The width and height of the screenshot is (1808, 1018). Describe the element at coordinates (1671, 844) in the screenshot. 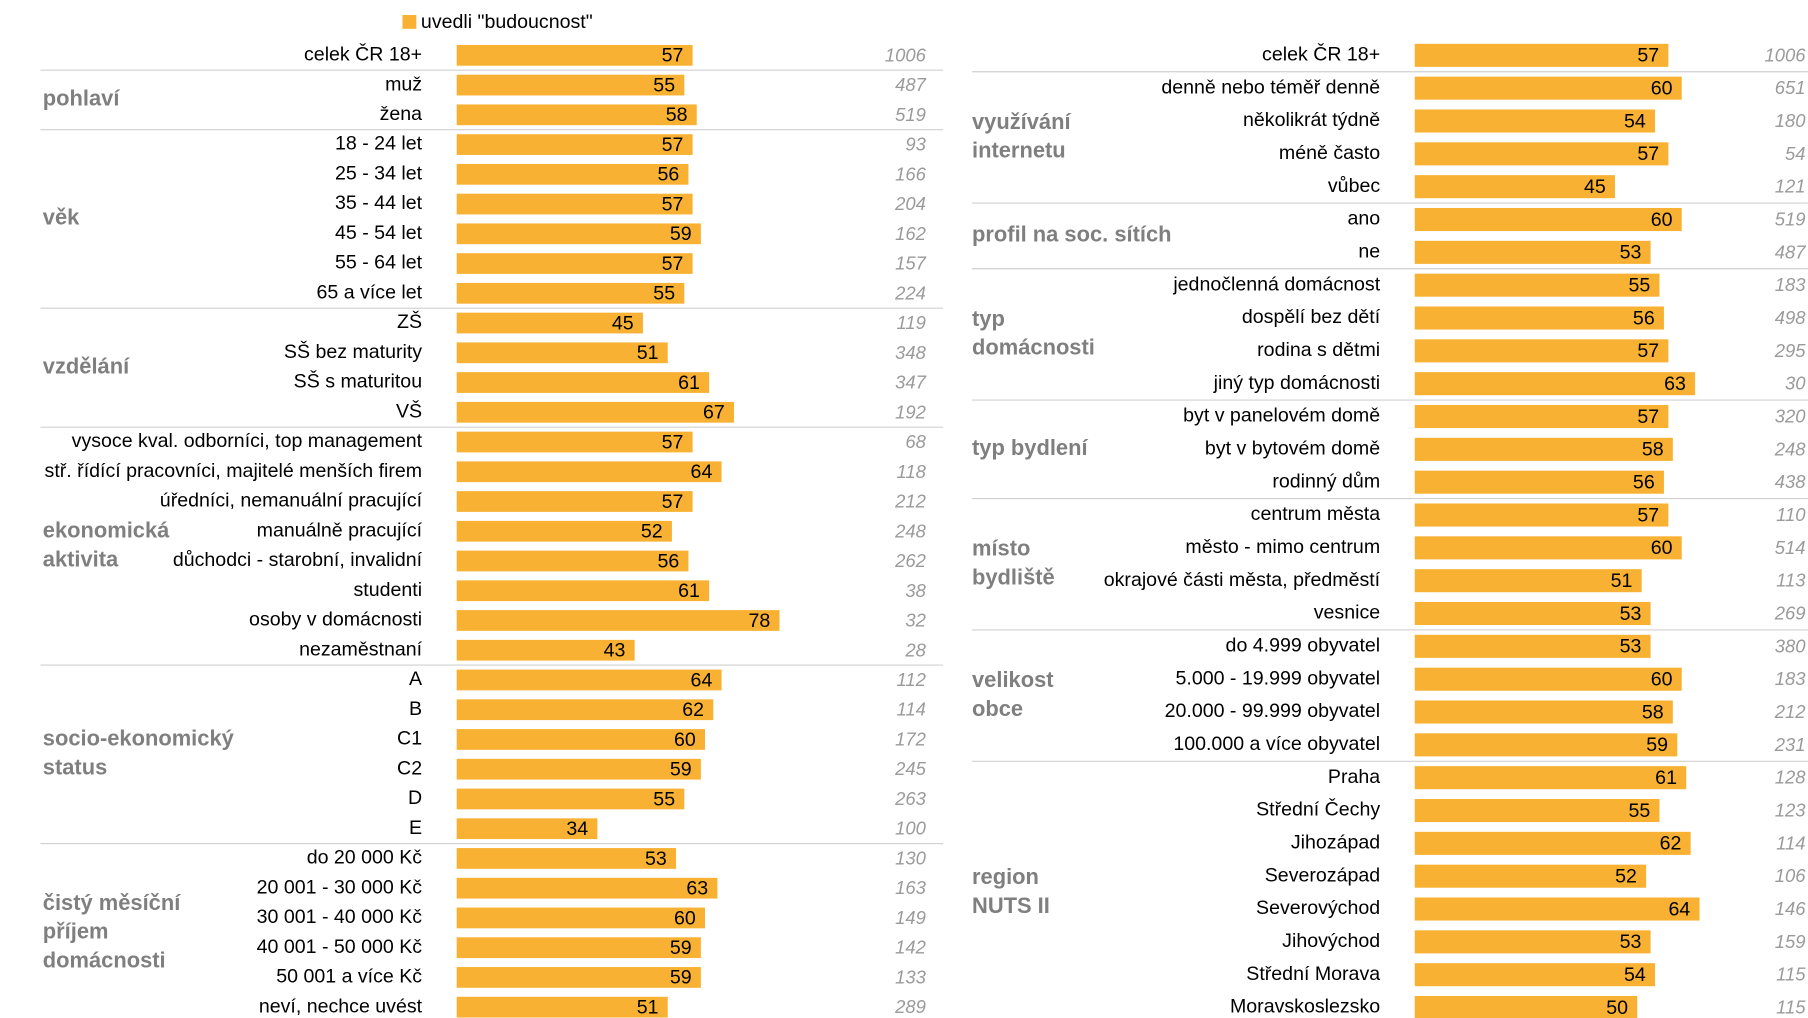

I see `value-label: 62` at that location.